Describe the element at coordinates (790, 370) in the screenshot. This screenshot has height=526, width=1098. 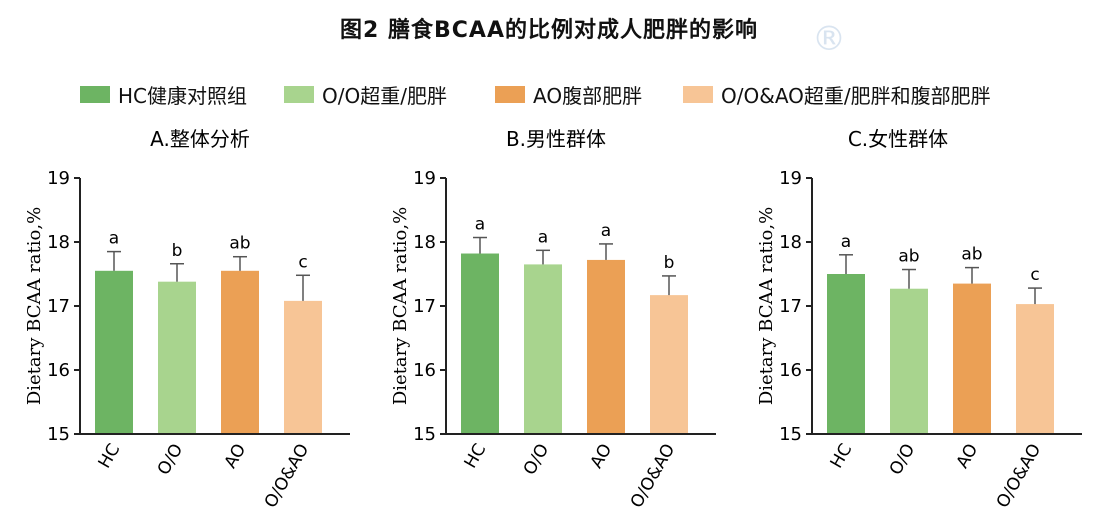
I see `chart-3-y-tick-label: 16` at that location.